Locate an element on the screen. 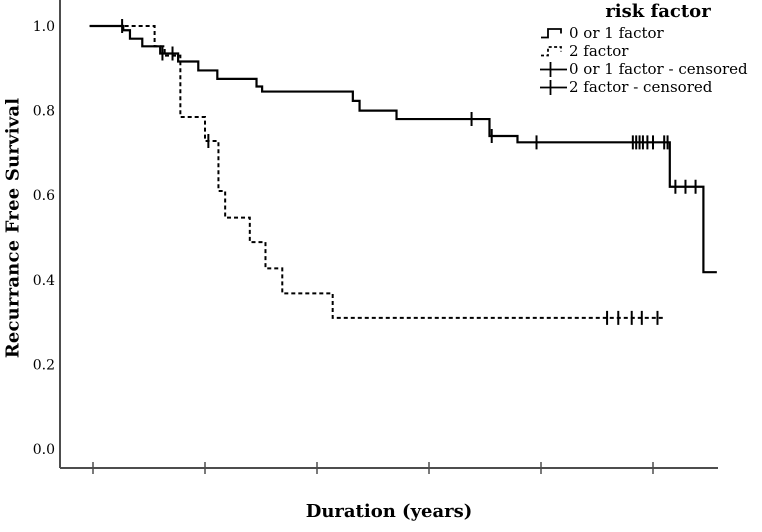 This screenshot has width=762, height=532. legend-entry-label: 2 factor is located at coordinates (599, 51).